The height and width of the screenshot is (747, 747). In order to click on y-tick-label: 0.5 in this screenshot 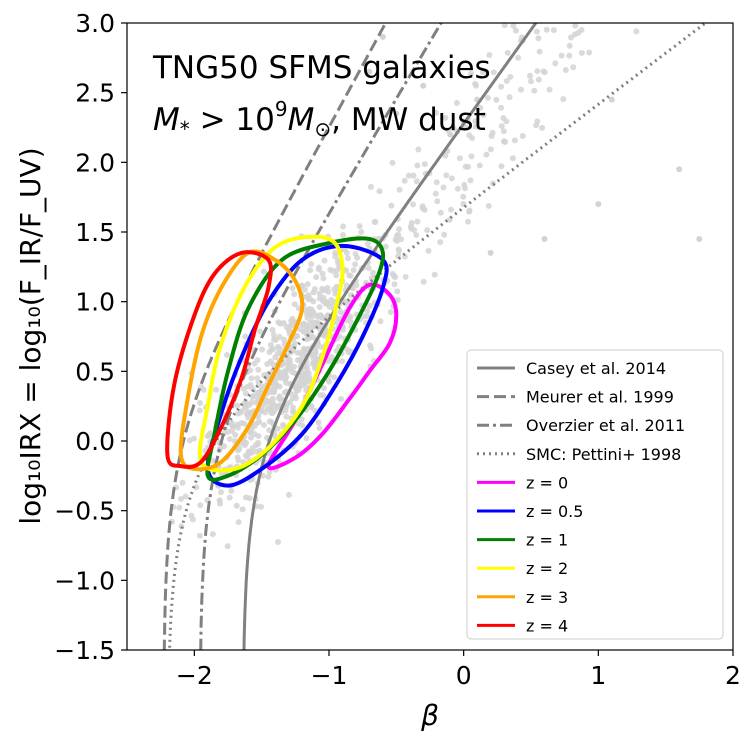, I will do `click(95, 371)`.